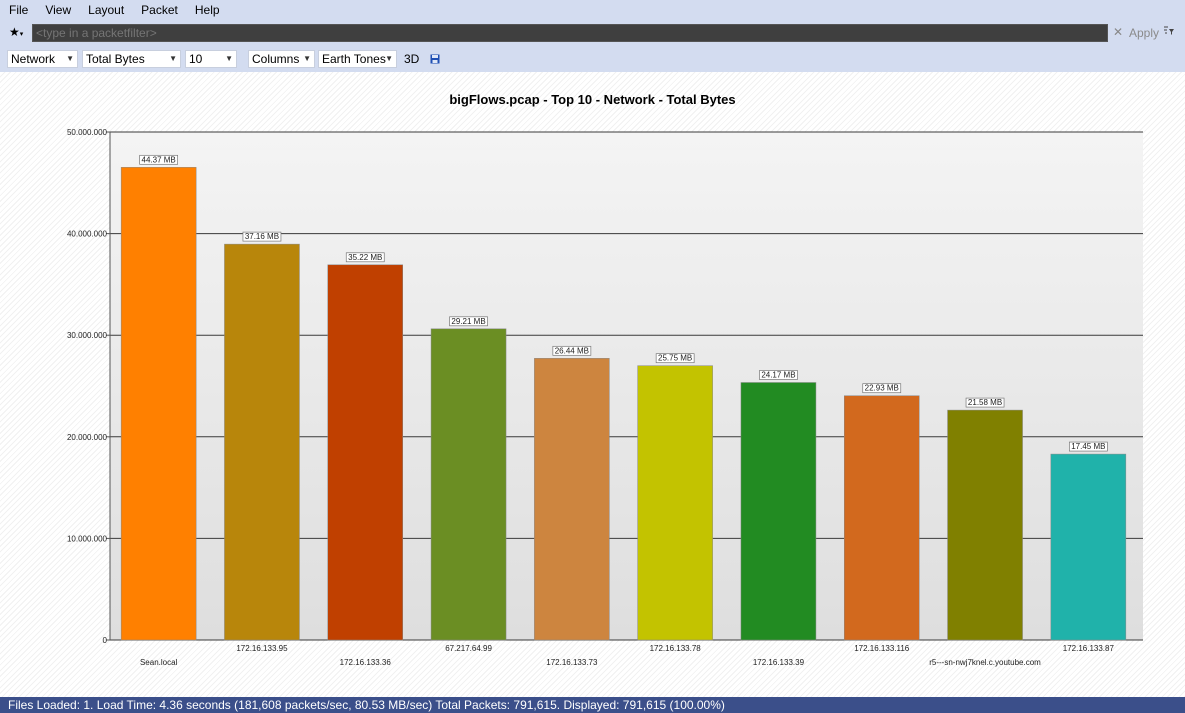  Describe the element at coordinates (779, 662) in the screenshot. I see `x-tick-label: 172.16.133.39` at that location.